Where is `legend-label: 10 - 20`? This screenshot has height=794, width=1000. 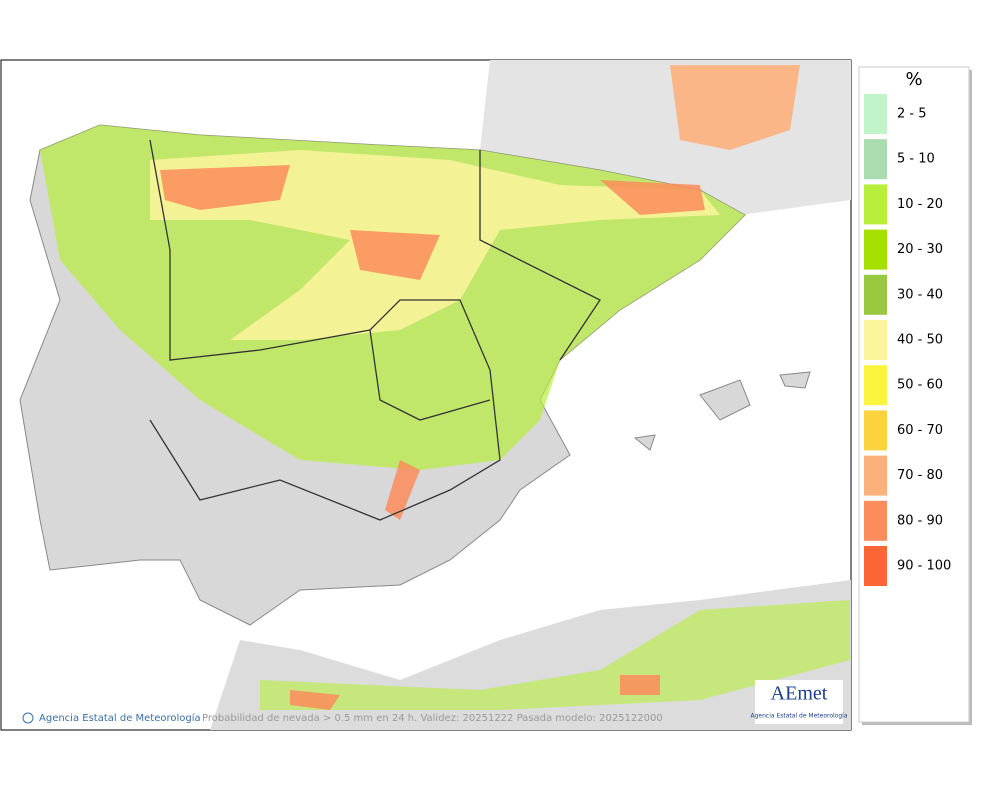 legend-label: 10 - 20 is located at coordinates (920, 204).